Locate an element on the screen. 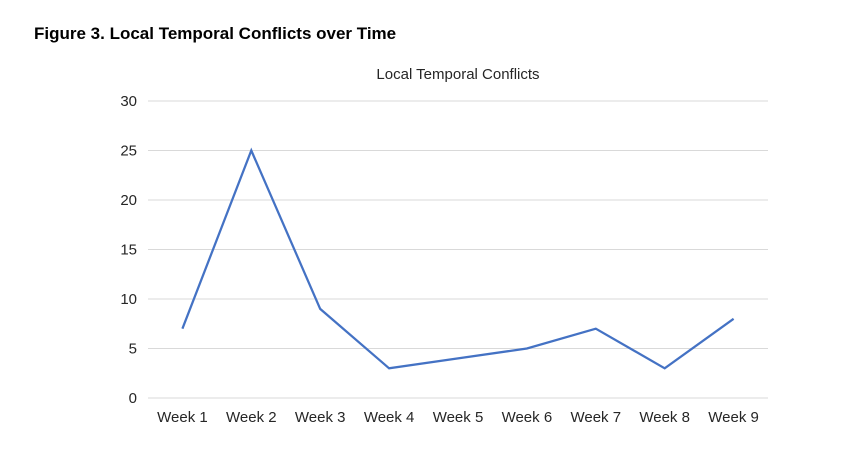 The width and height of the screenshot is (859, 465). y-tick-label: 0 is located at coordinates (133, 398).